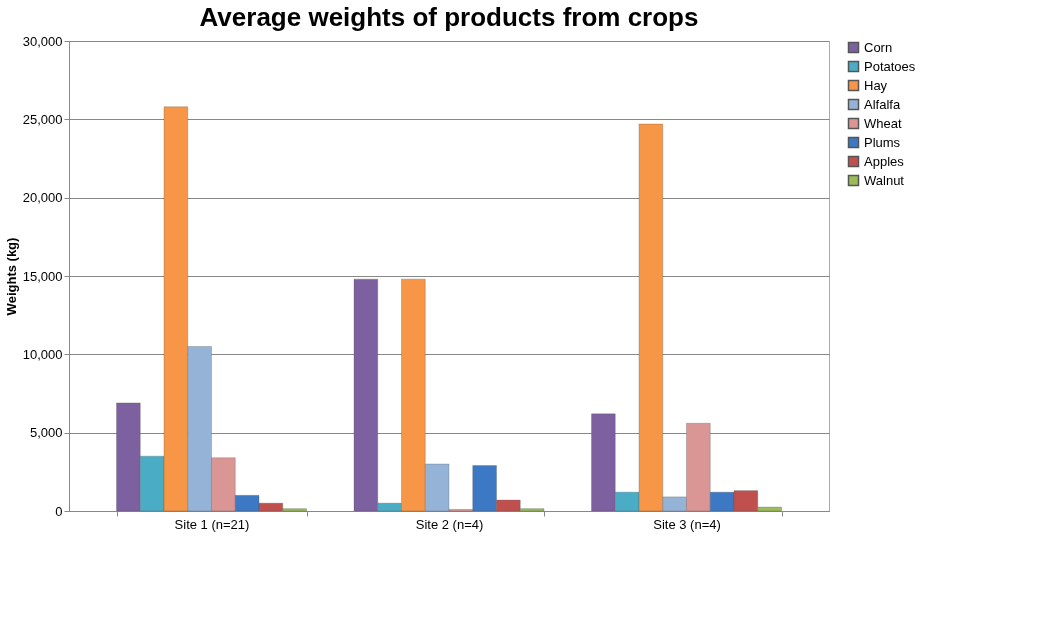 The width and height of the screenshot is (1057, 637). I want to click on x-tick-label: Site 3 (n=4), so click(687, 524).